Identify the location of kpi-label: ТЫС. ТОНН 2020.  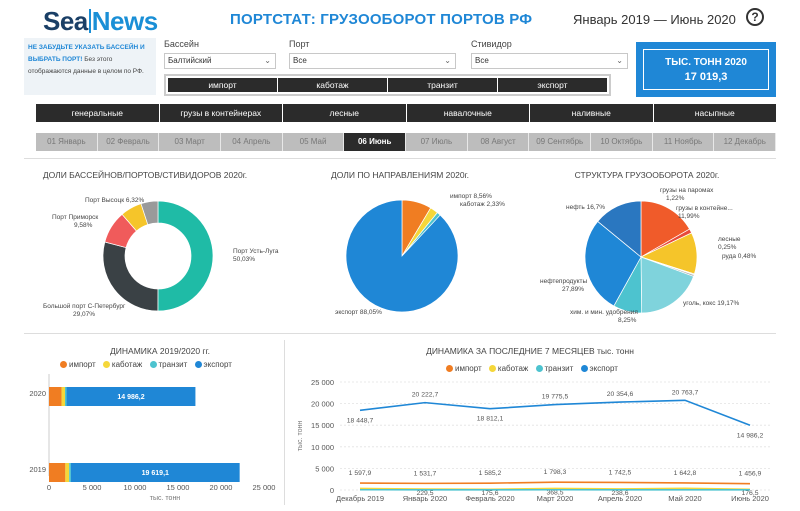
(706, 62).